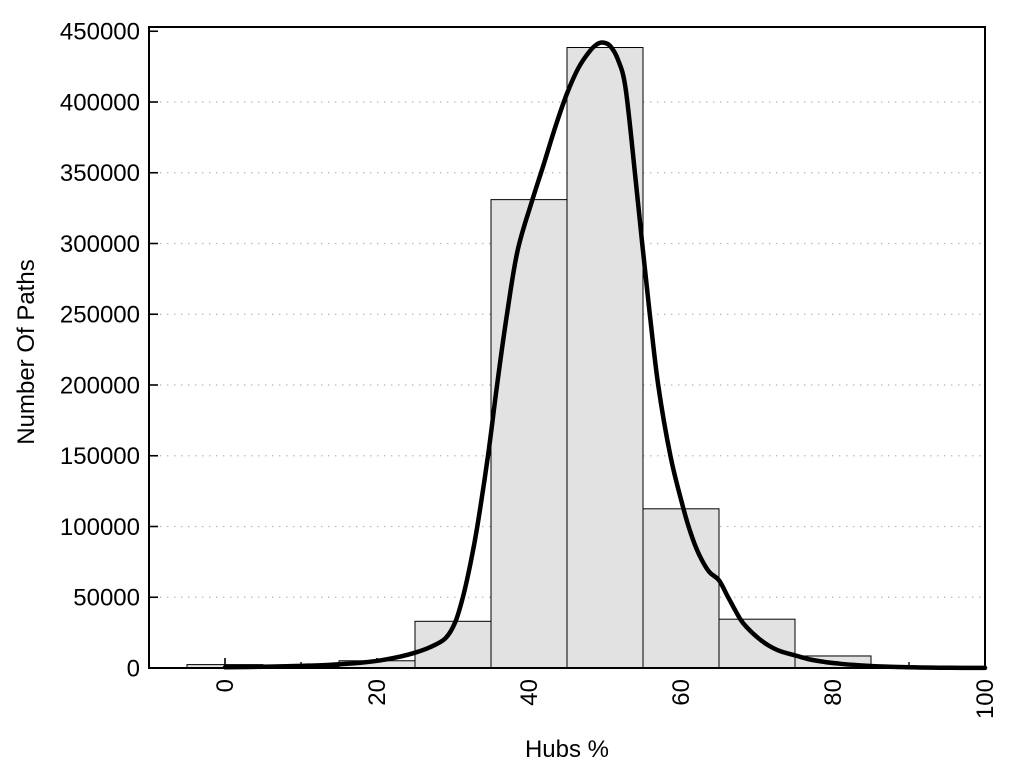 This screenshot has width=1024, height=768. I want to click on y-tick-label: 0, so click(133, 669).